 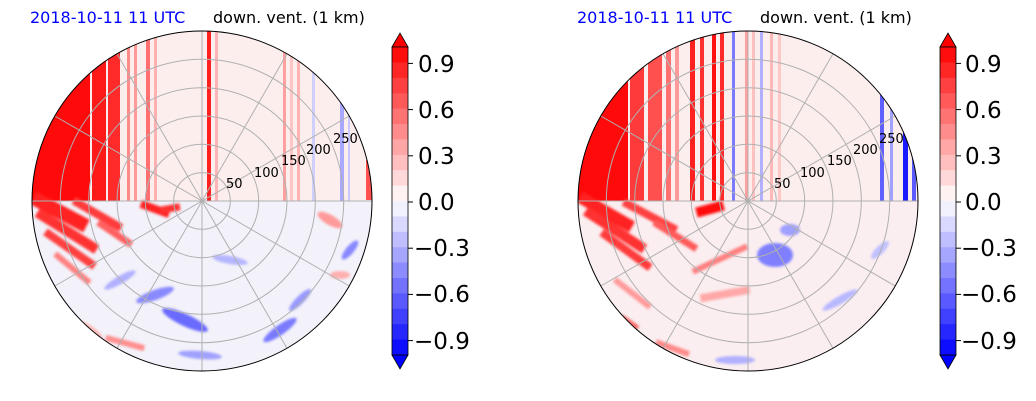 I want to click on left-colorbar-levels, so click(x=400, y=201).